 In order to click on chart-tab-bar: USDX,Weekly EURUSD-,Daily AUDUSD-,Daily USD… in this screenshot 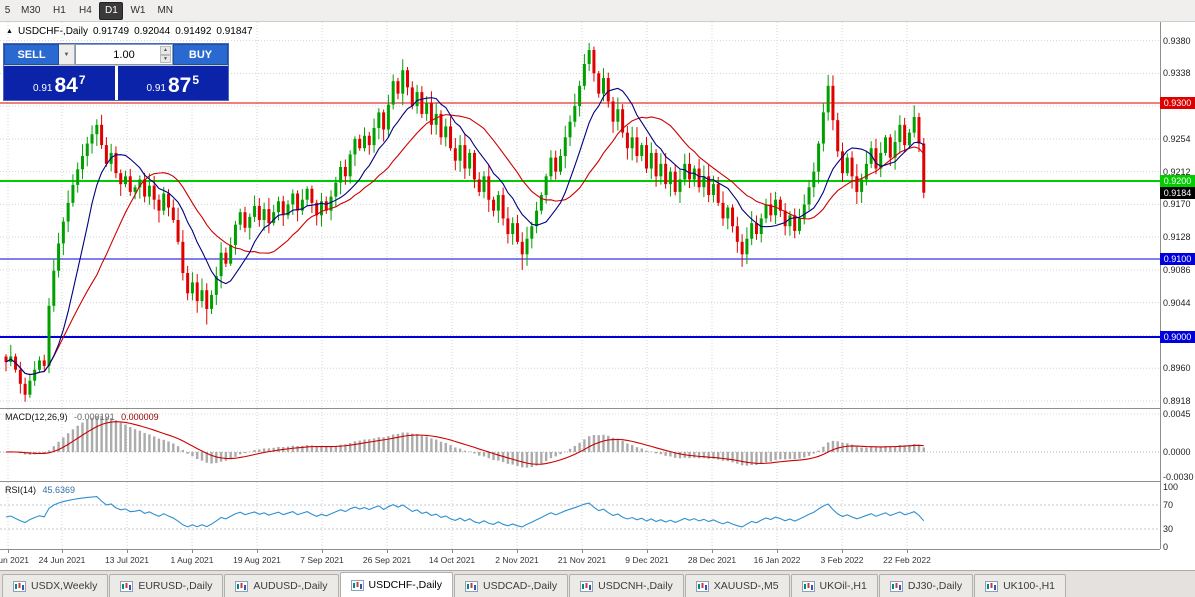, I will do `click(597, 583)`.